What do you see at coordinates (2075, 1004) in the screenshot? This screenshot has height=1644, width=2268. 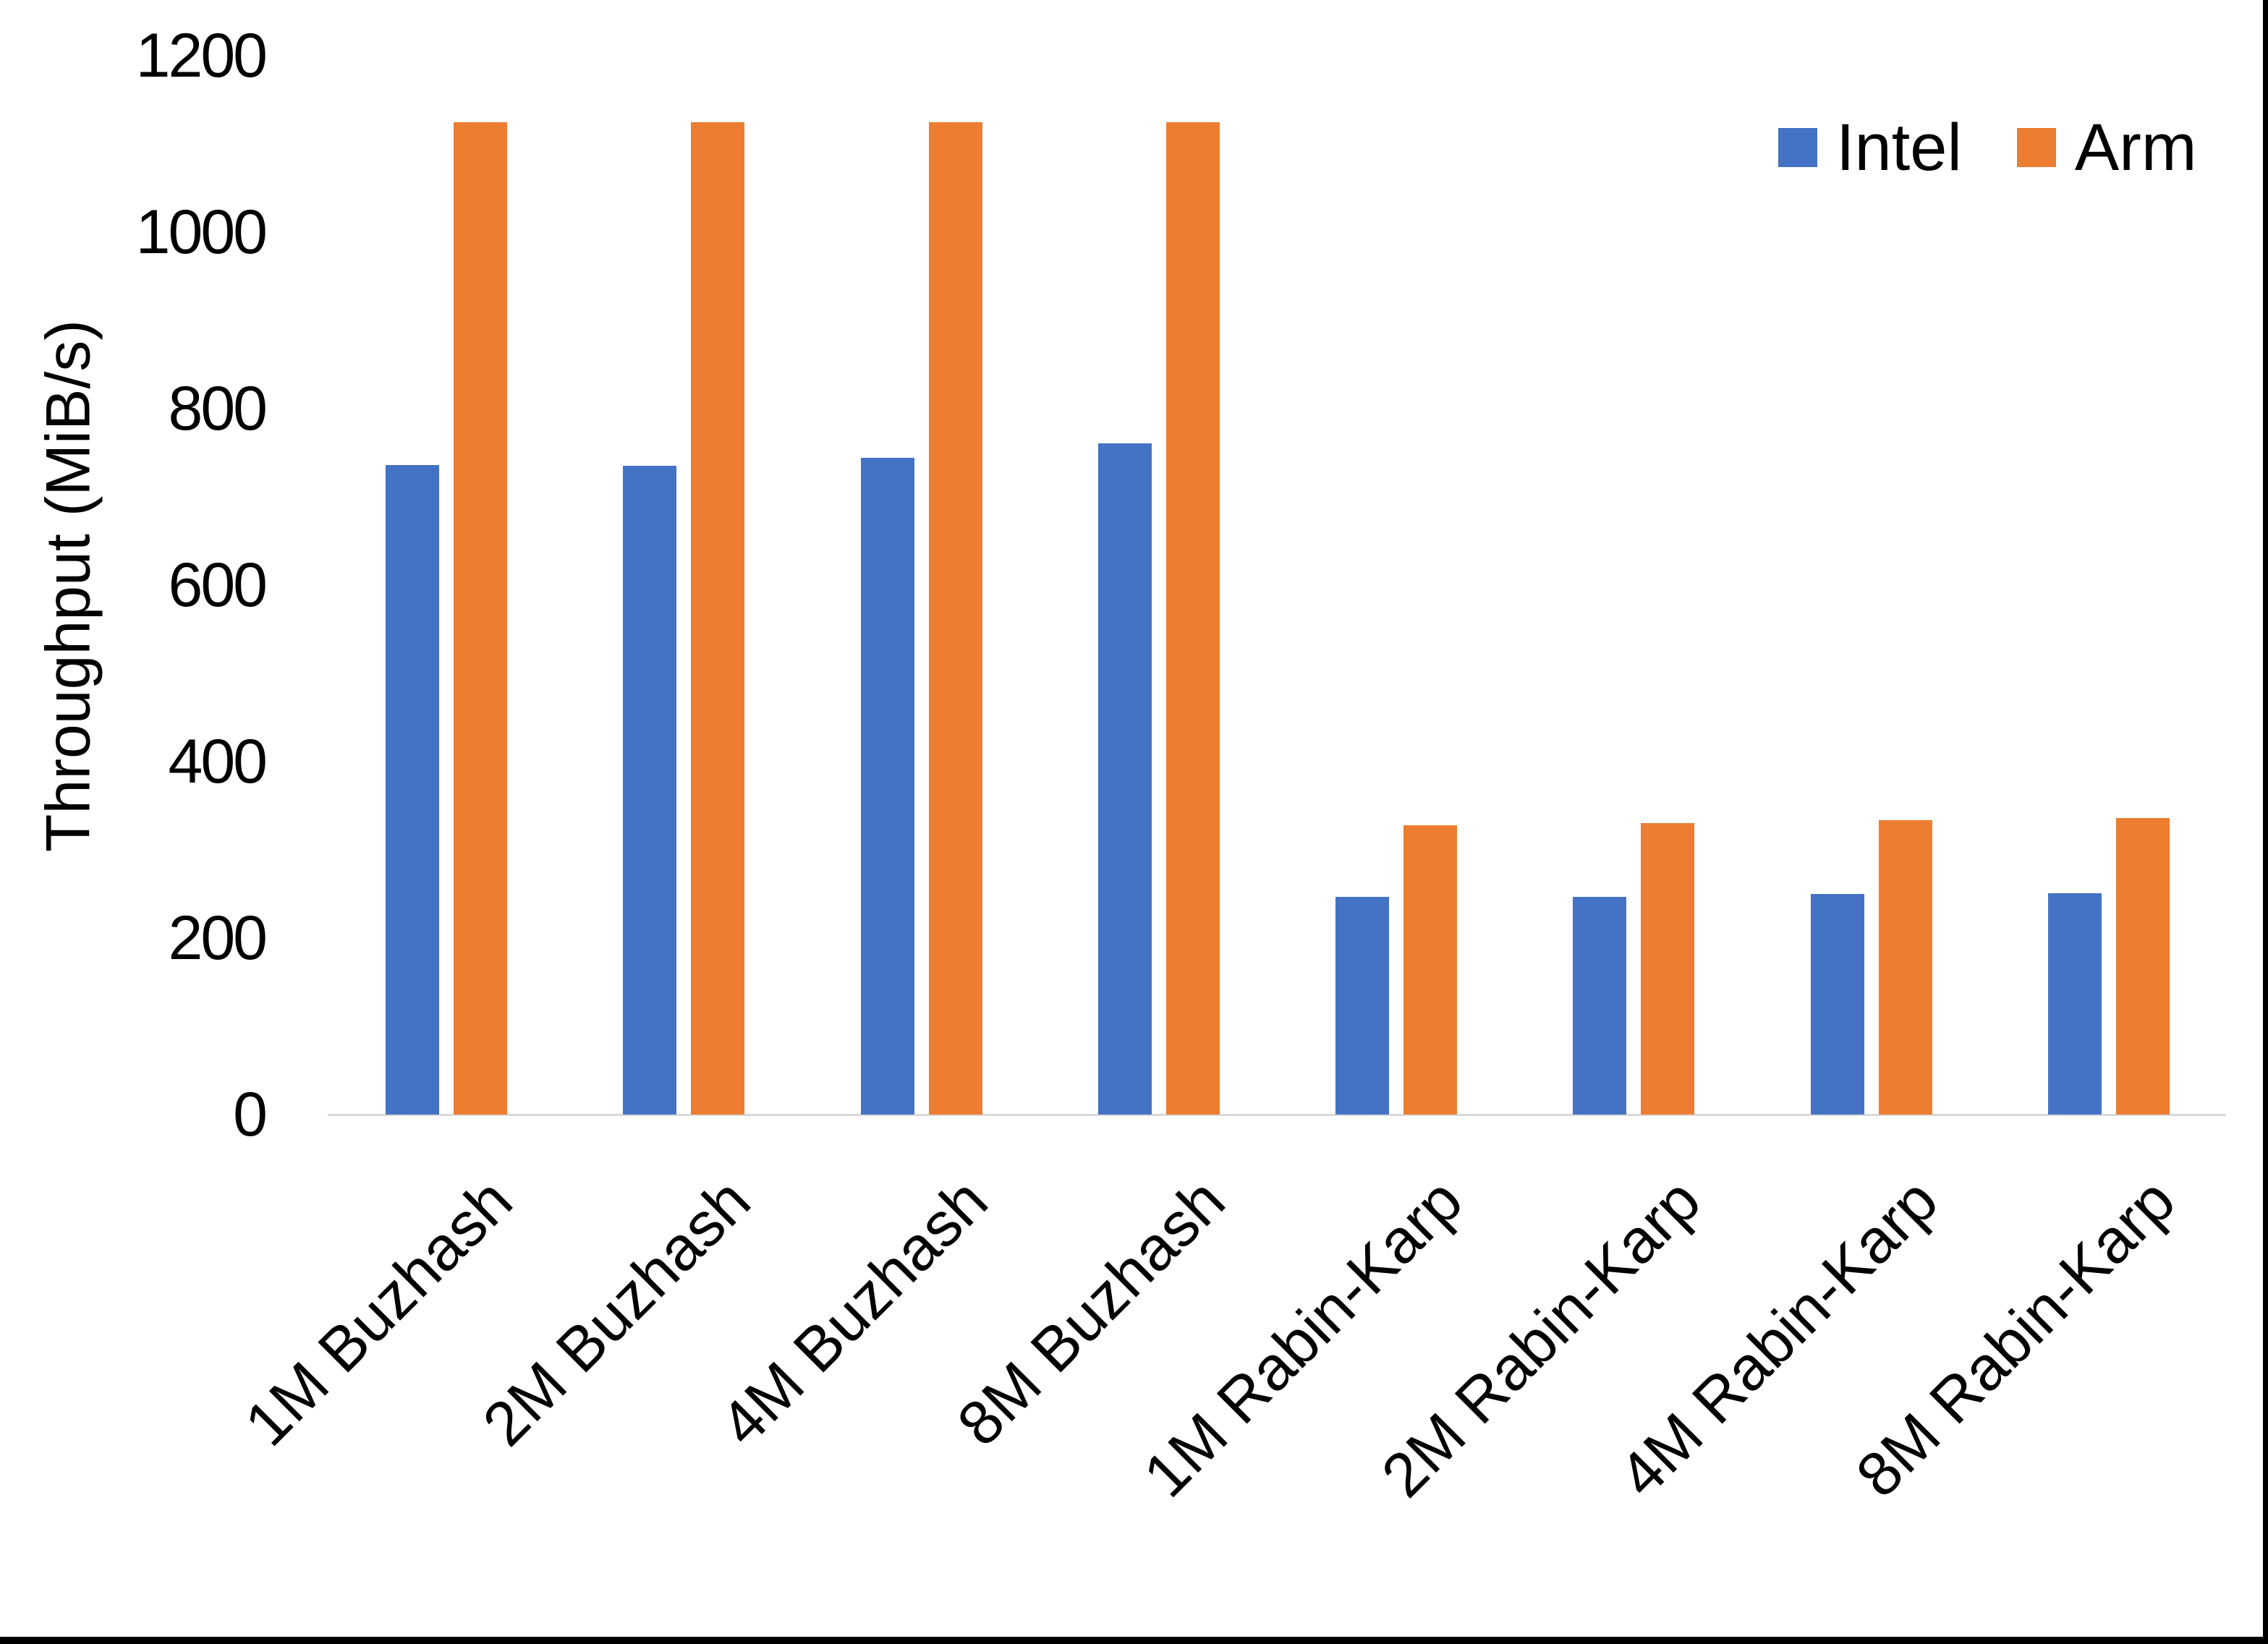 I see `bar-intel-8m-rabin-karp` at bounding box center [2075, 1004].